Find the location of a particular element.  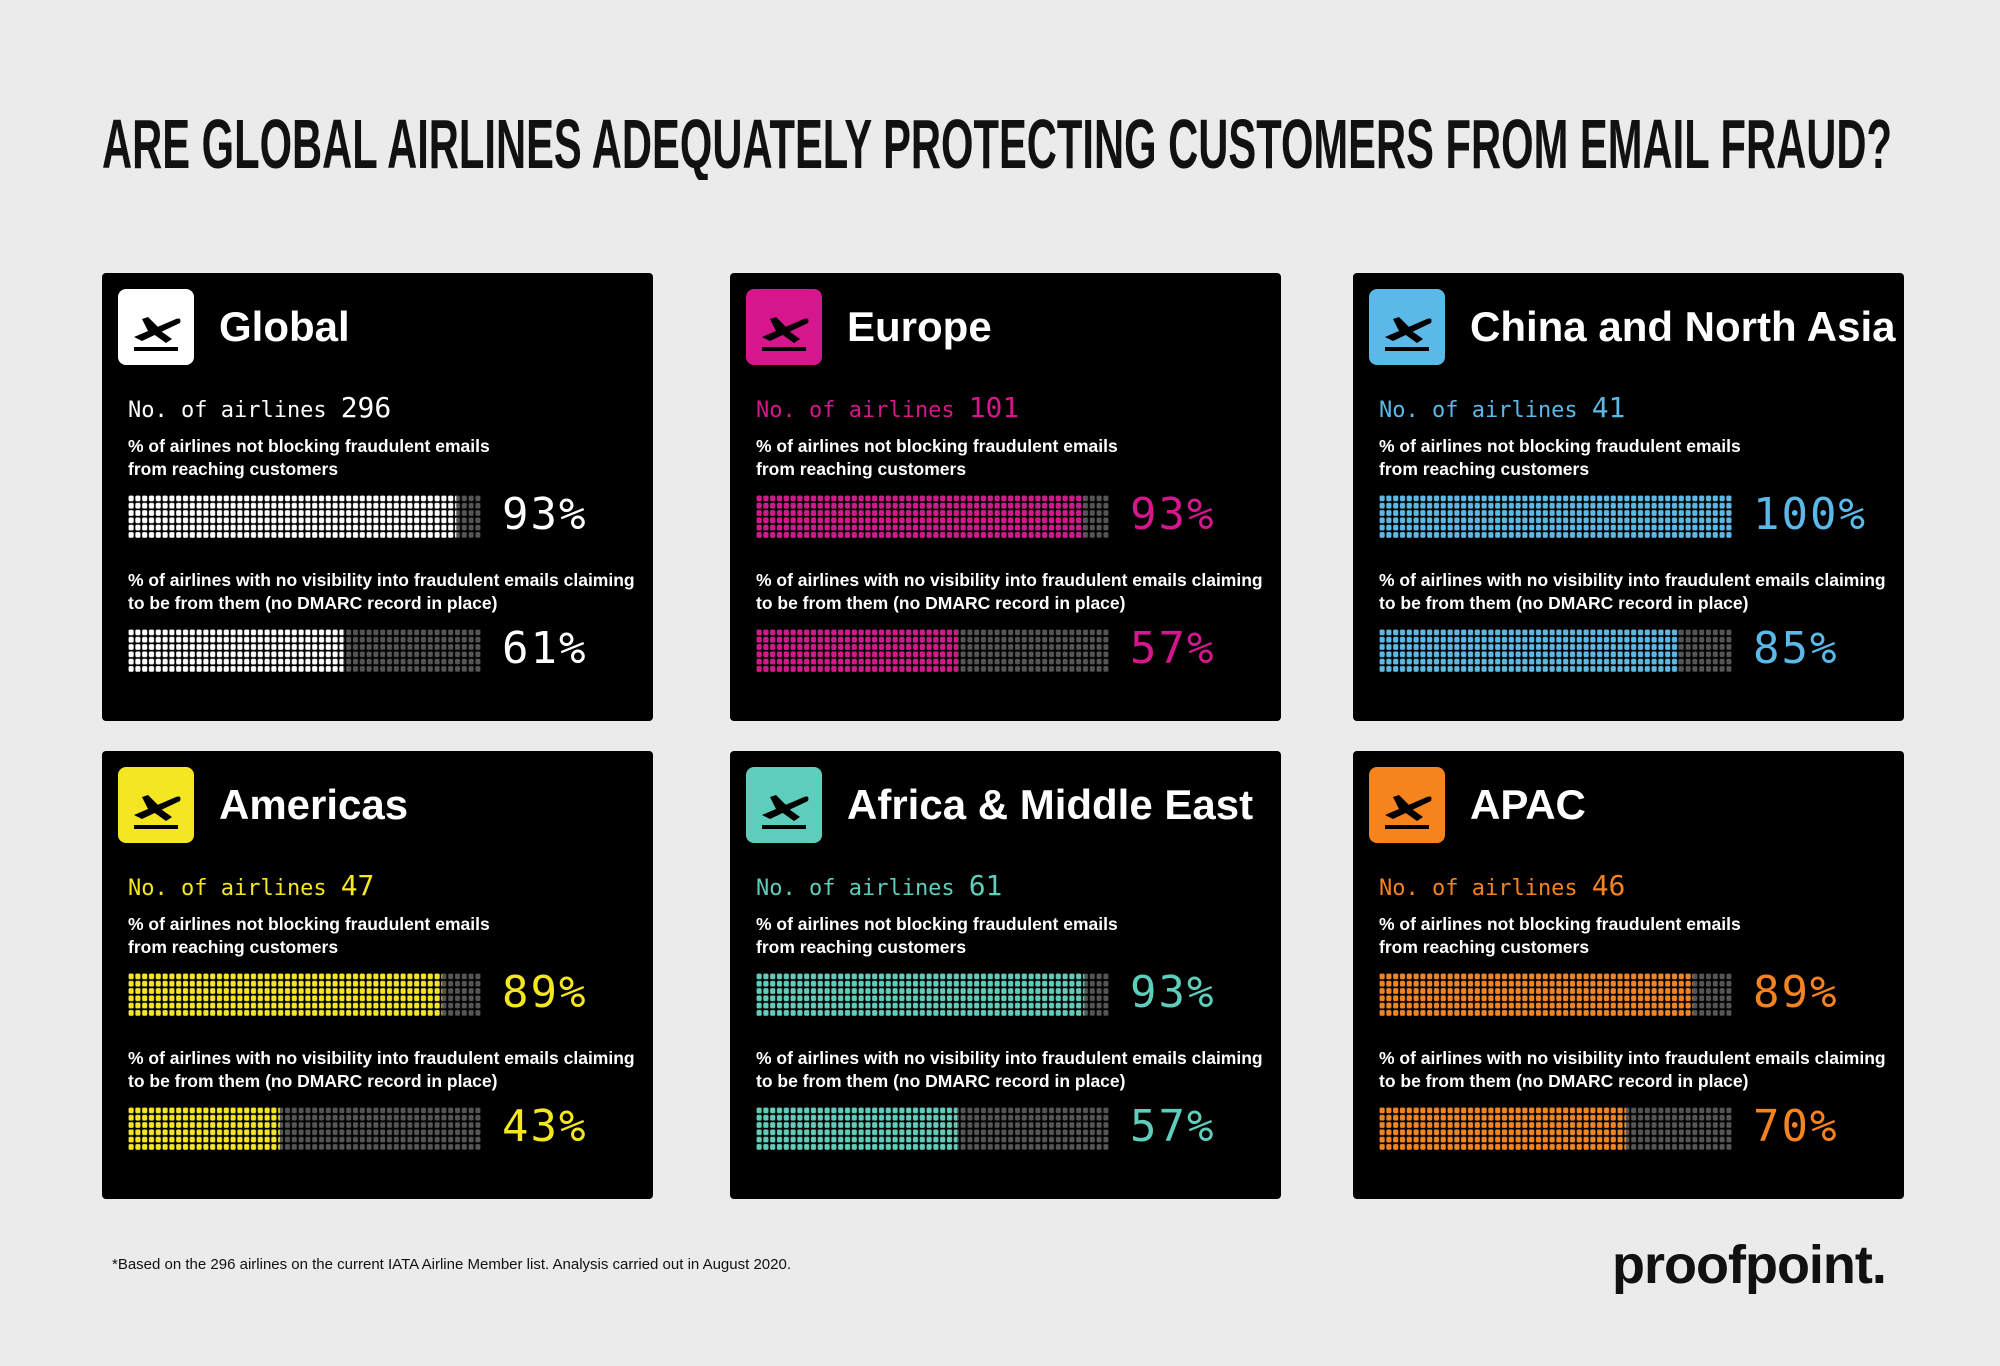

value-label: 61% is located at coordinates (545, 648).